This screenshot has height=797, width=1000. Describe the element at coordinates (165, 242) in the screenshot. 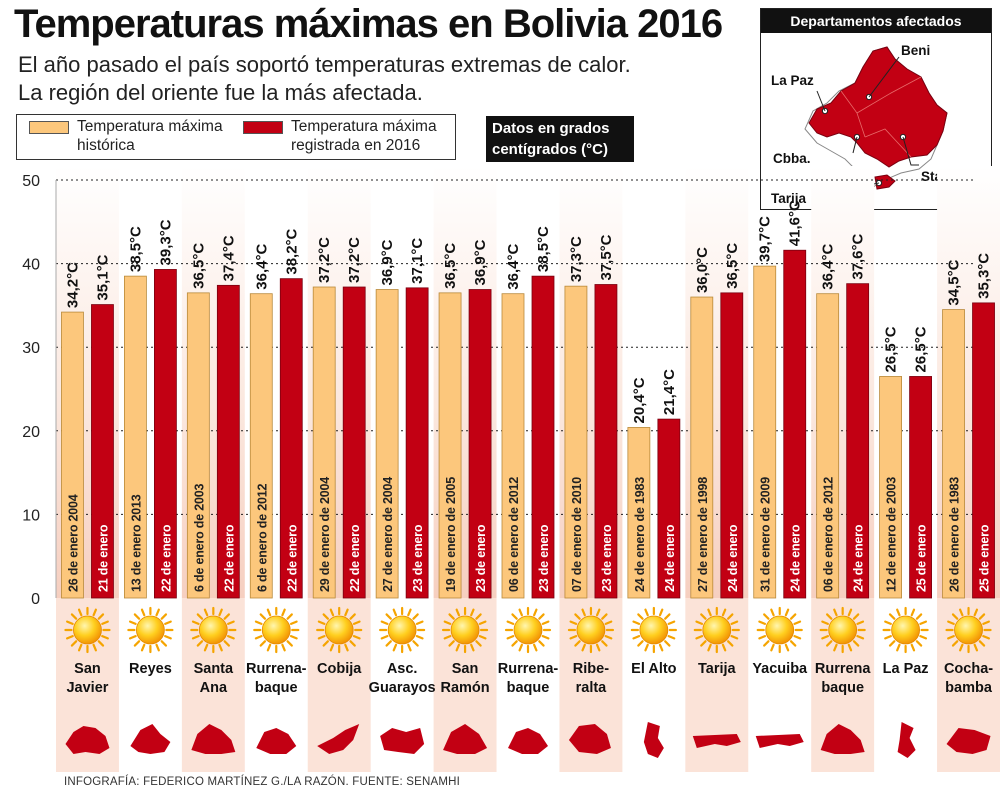

I see `value-label-recorded: 39,3°C` at that location.